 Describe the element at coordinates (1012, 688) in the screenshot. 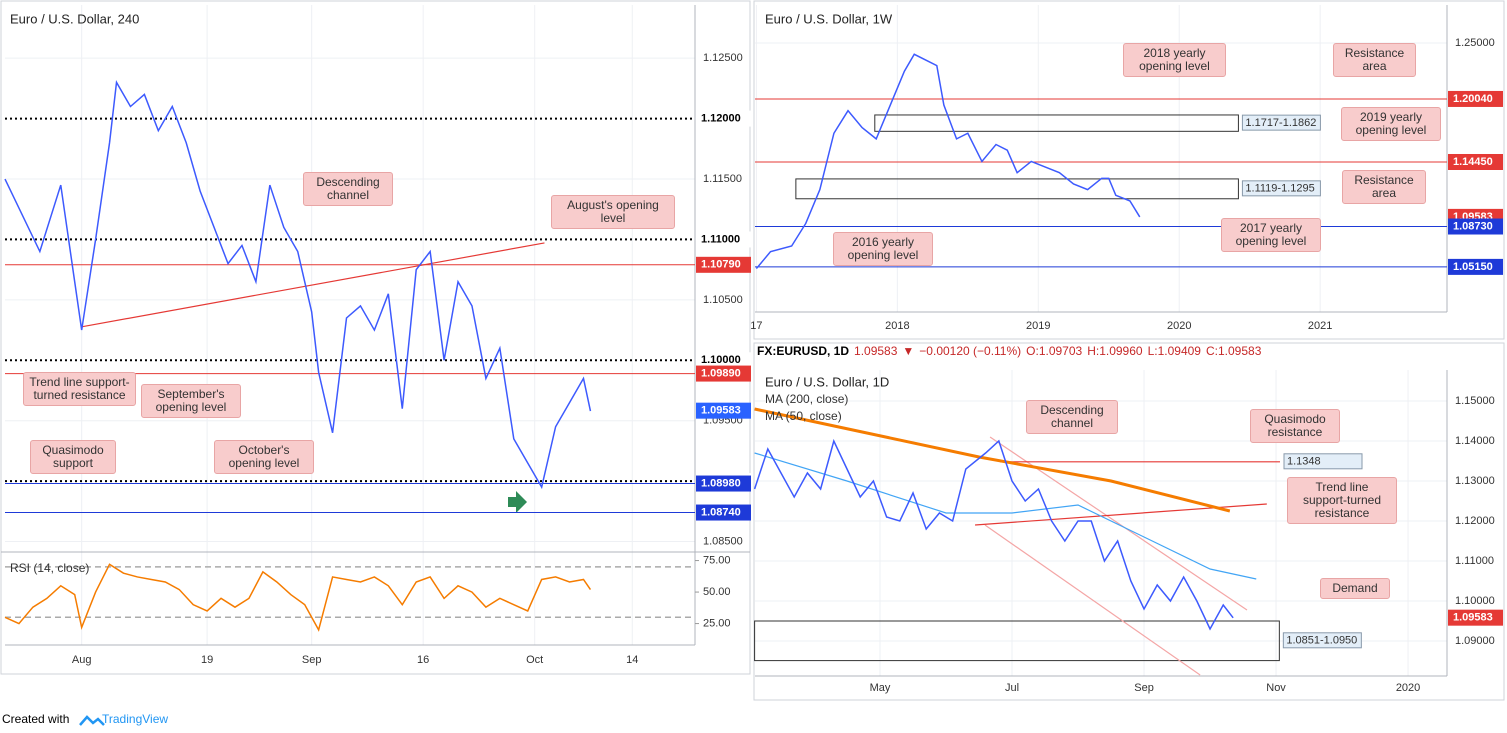

I see `x-tick-label: Jul` at that location.